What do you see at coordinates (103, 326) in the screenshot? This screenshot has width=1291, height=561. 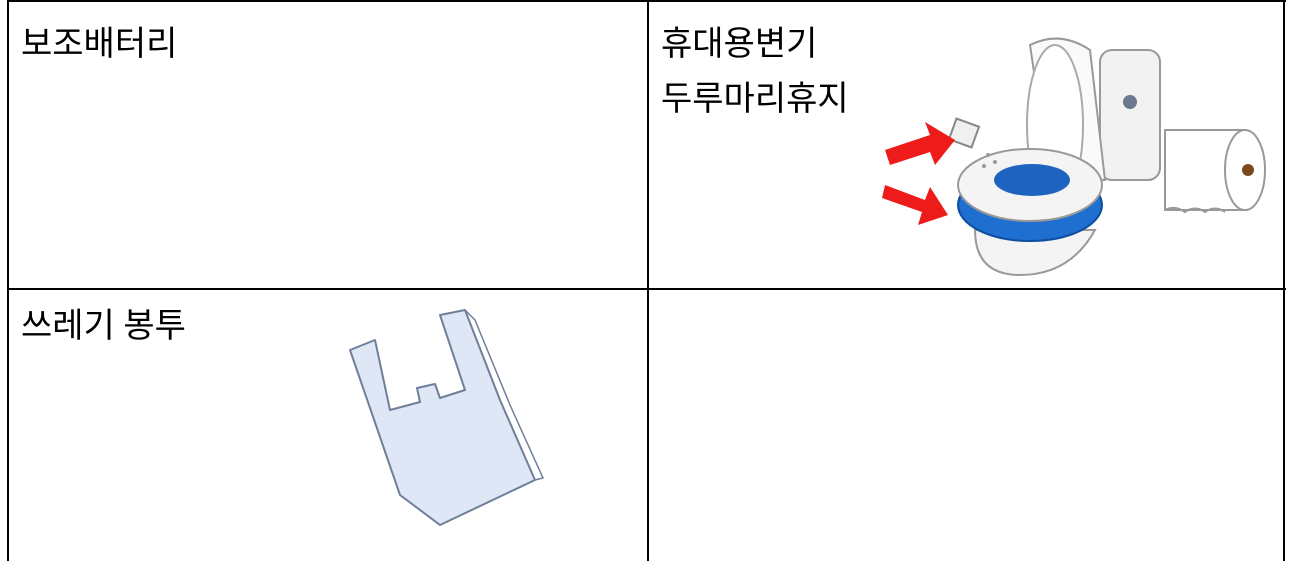 I see `cell-text: 쓰레기 봉투` at bounding box center [103, 326].